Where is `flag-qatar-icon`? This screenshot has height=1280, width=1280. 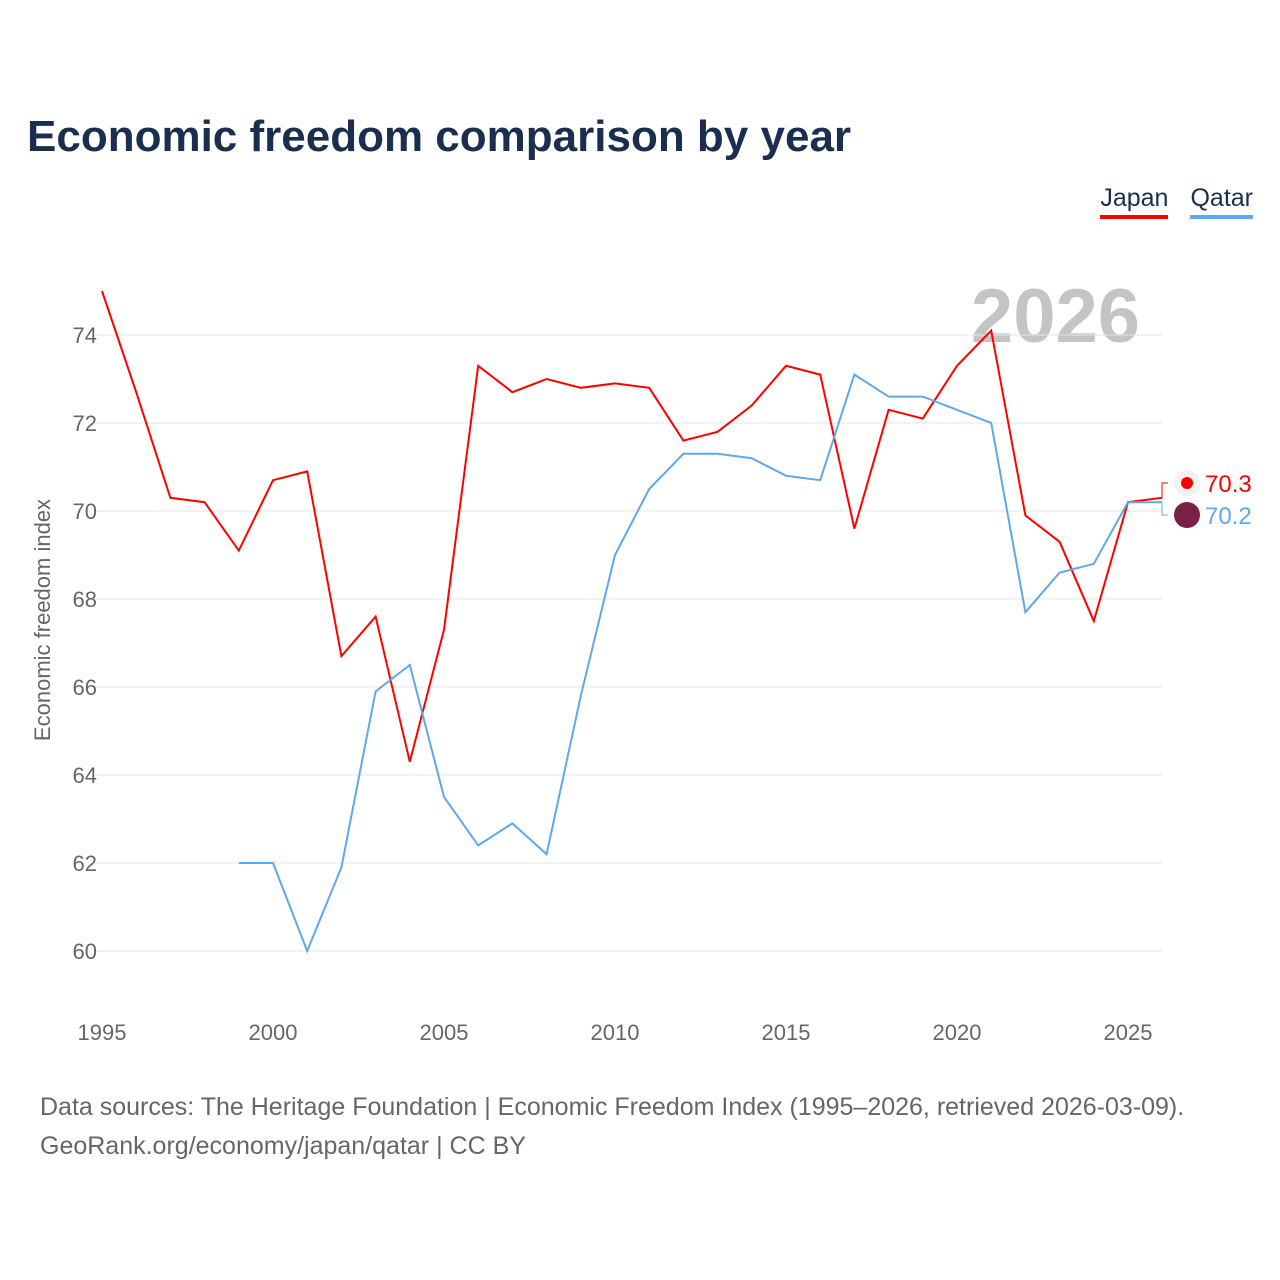
flag-qatar-icon is located at coordinates (1187, 515).